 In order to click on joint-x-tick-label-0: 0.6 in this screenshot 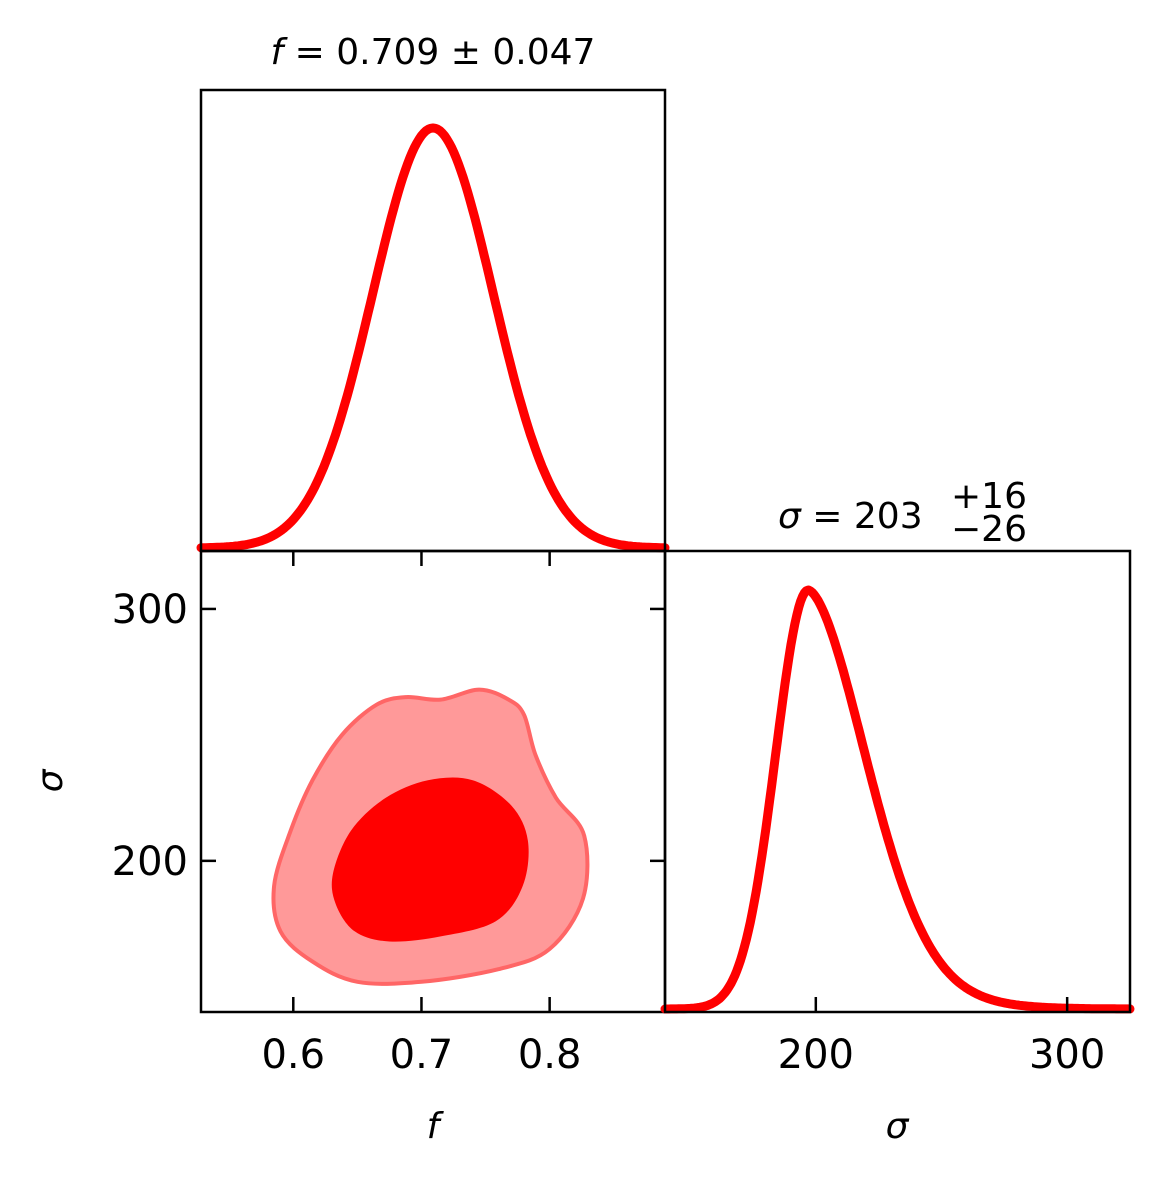, I will do `click(293, 1055)`.